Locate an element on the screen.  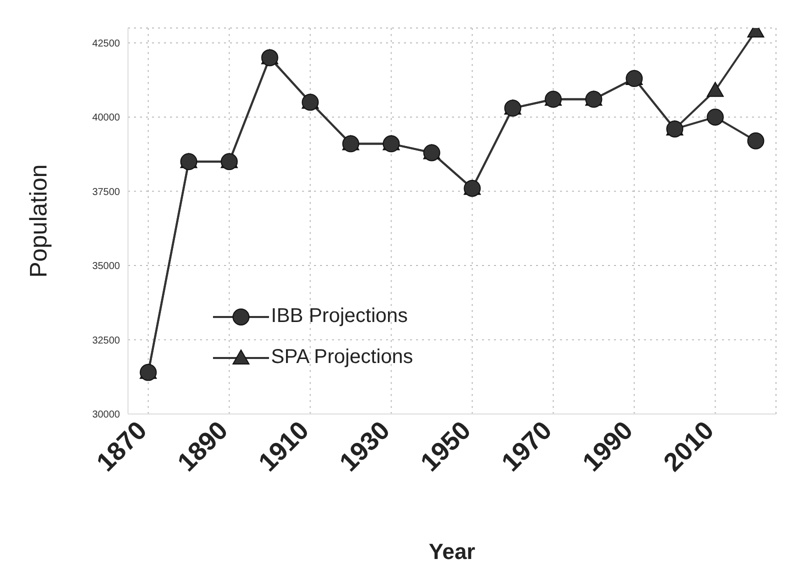
y-tick-label: 32500 is located at coordinates (106, 340).